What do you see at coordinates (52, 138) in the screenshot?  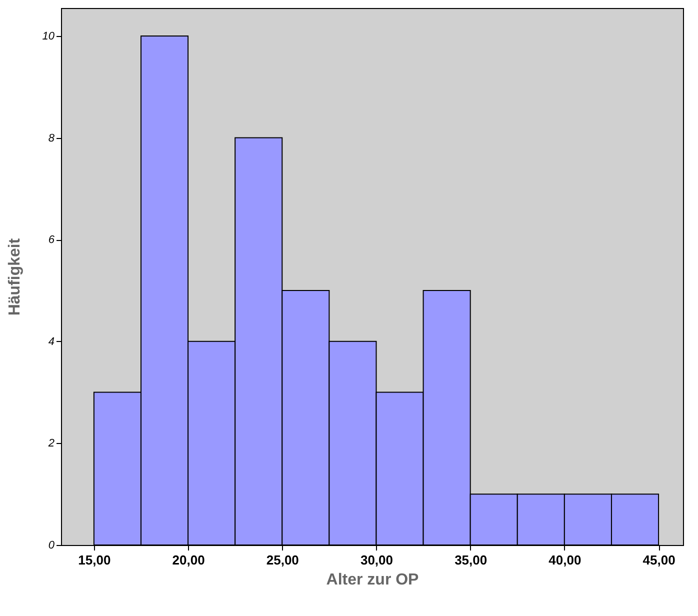 I see `y-tick-label: 8` at bounding box center [52, 138].